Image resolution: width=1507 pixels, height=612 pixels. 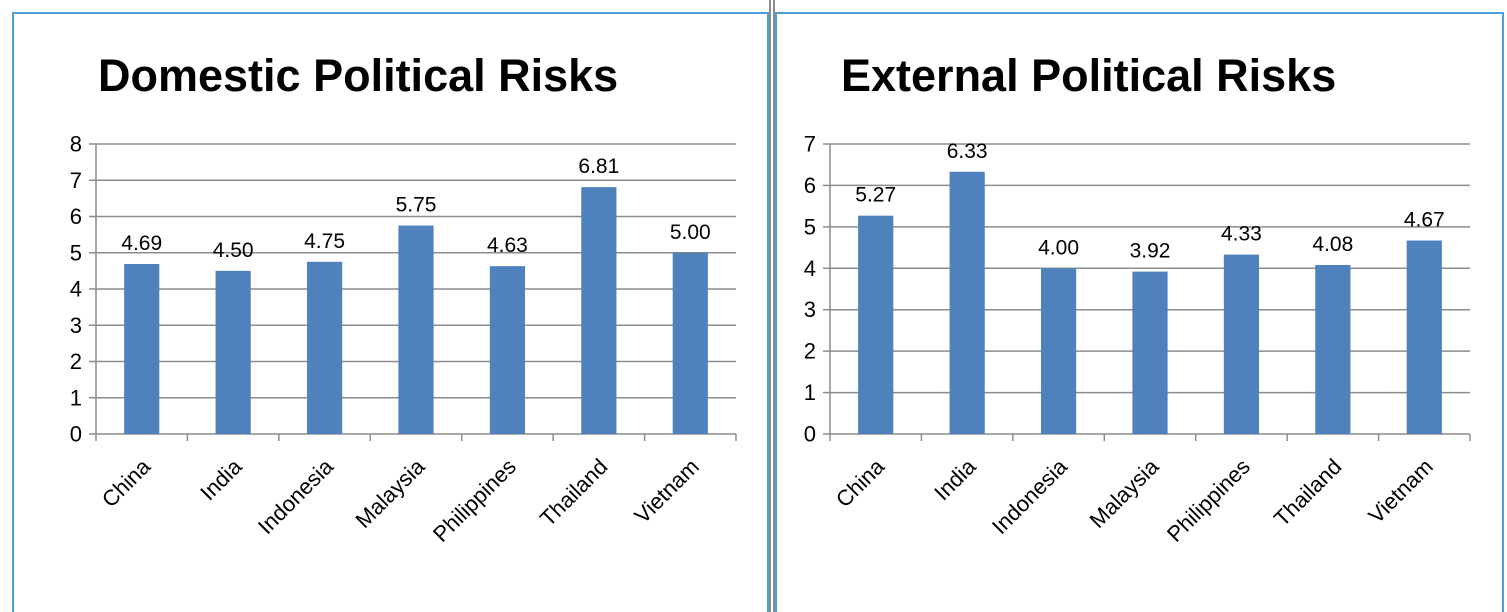 I want to click on data-label: 5.75, so click(x=416, y=205).